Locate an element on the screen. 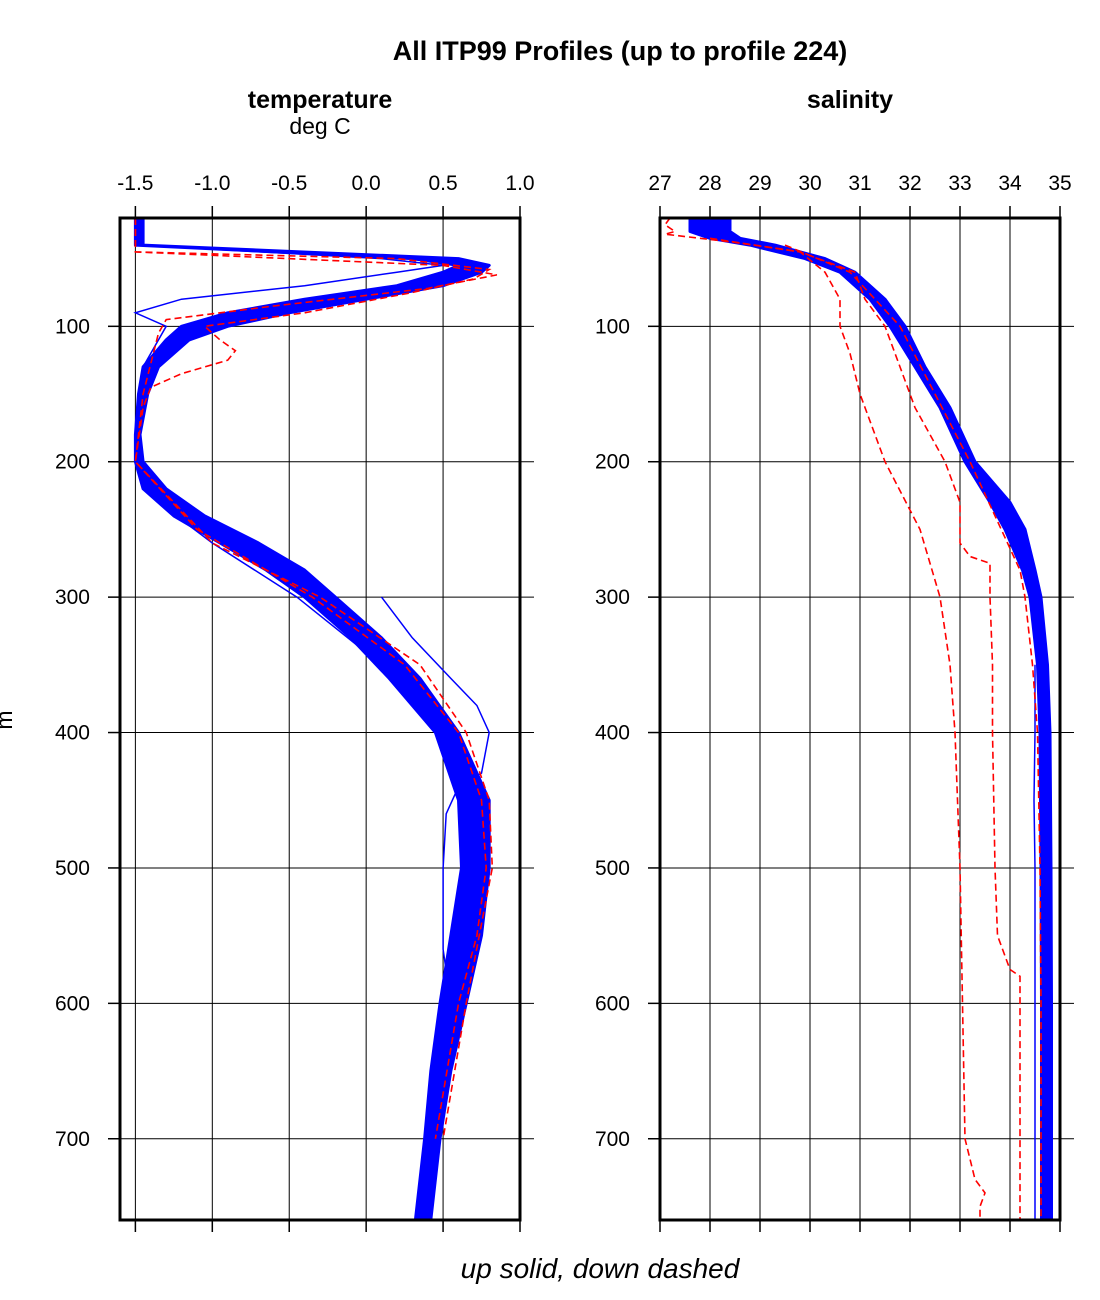 The image size is (1100, 1300). salinity-panel-title: salinity is located at coordinates (850, 100).